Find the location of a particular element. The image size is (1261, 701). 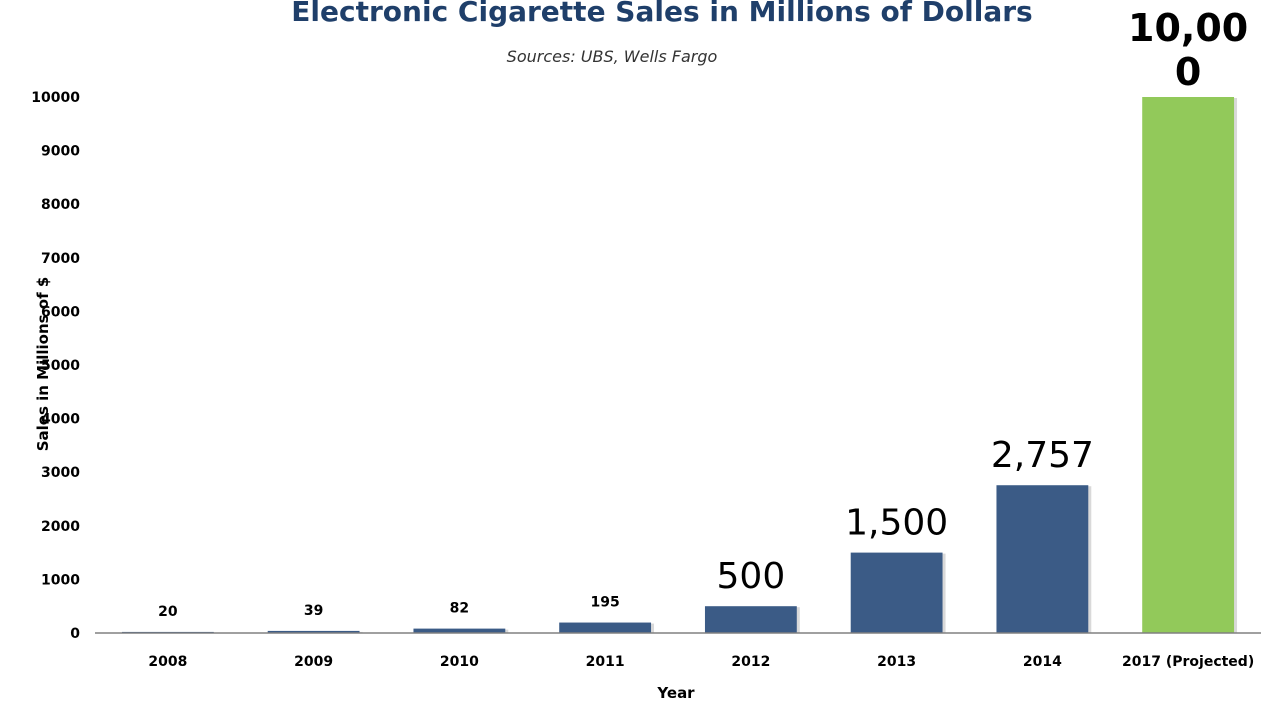

data-label: 2,757 is located at coordinates (1042, 455).